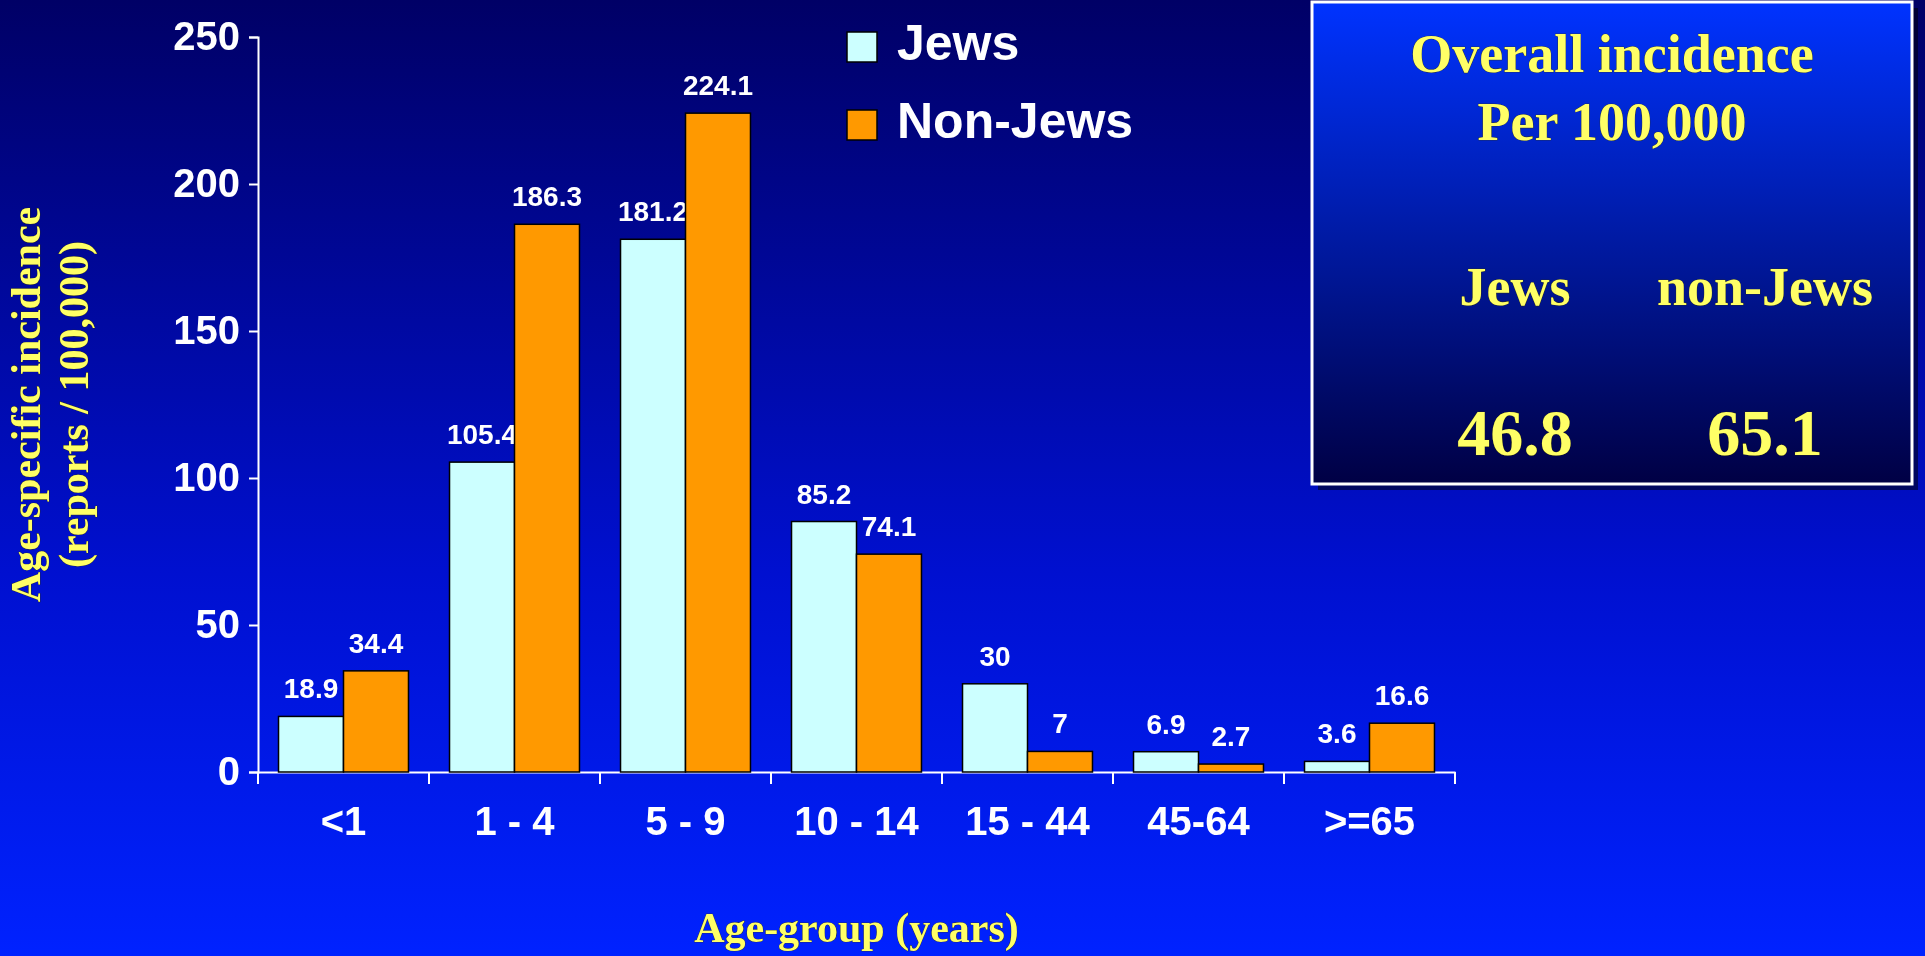  Describe the element at coordinates (1028, 821) in the screenshot. I see `x-tick-label: 15 - 44` at that location.